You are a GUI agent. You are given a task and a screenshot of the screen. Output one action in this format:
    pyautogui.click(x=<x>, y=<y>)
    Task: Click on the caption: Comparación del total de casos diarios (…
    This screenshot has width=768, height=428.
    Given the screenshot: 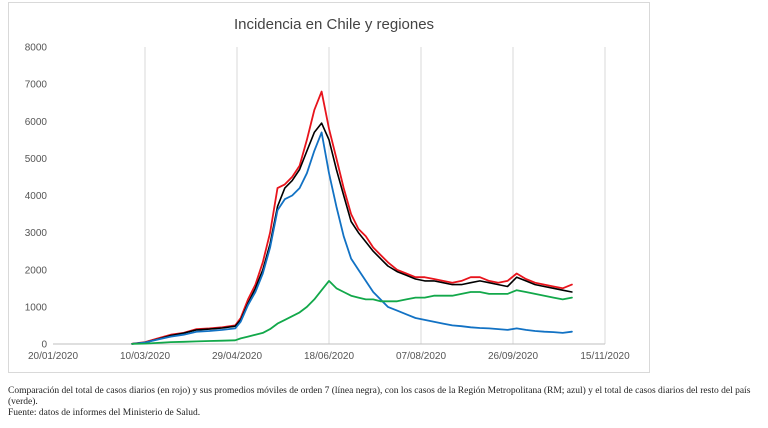 What is the action you would take?
    pyautogui.click(x=386, y=402)
    